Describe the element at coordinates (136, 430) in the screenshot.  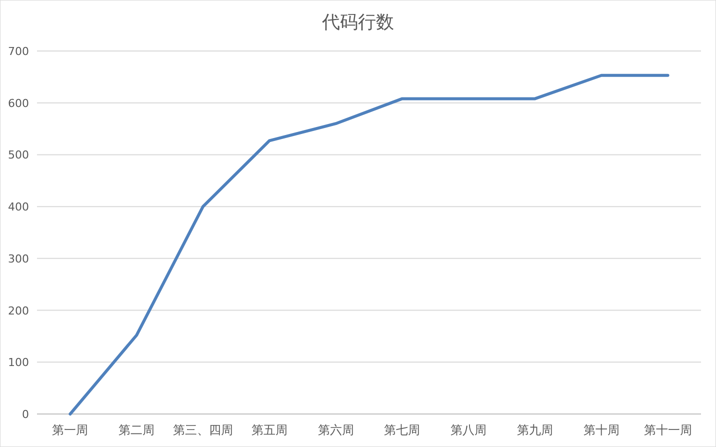
I see `x-tick-label: 第二周` at that location.